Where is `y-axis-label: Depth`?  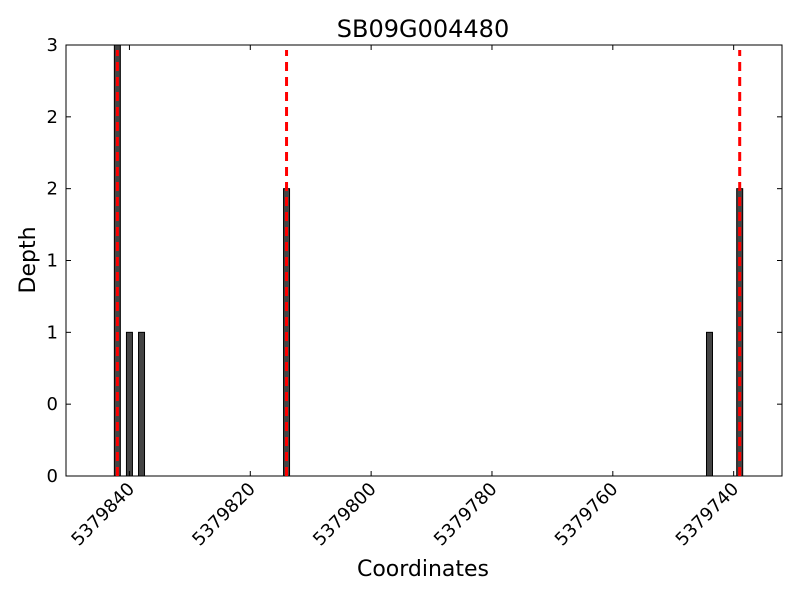
y-axis-label: Depth is located at coordinates (28, 259).